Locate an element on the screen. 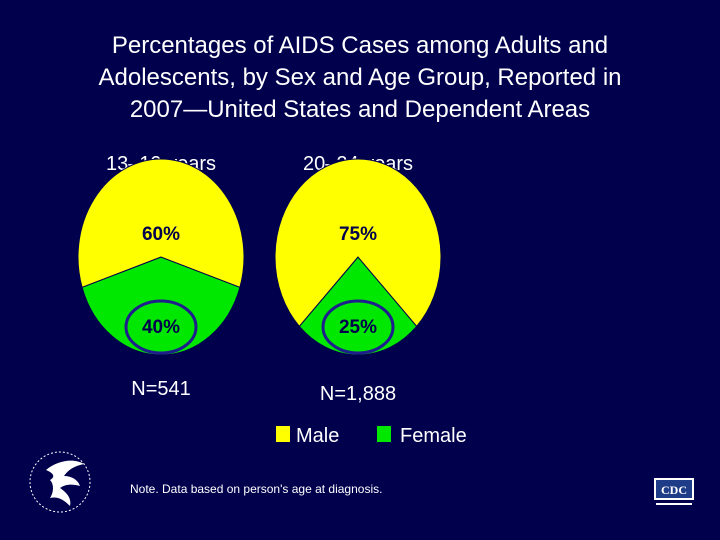 Image resolution: width=720 pixels, height=540 pixels. cdc-logo: CDC is located at coordinates (674, 491).